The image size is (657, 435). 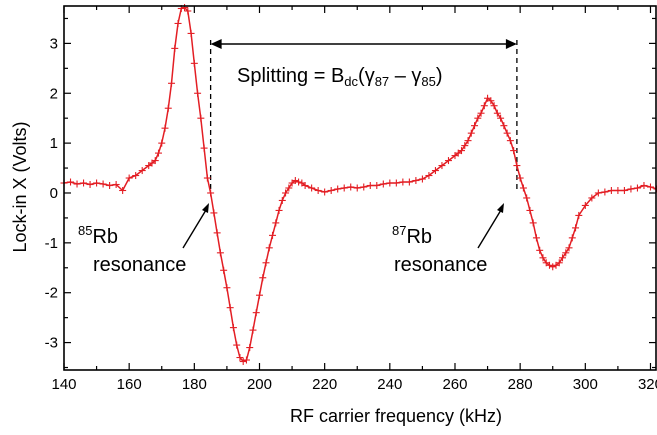 I want to click on x-tick-label: 200, so click(x=259, y=384).